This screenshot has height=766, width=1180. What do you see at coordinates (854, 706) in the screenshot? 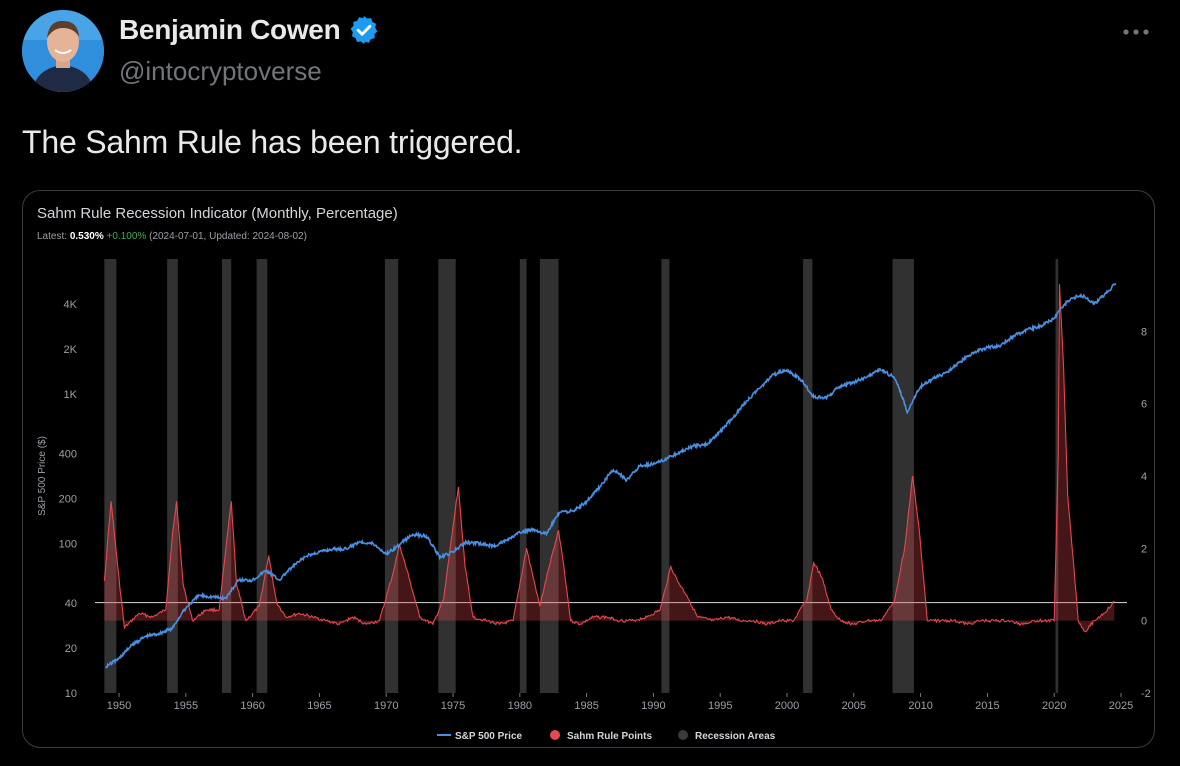
I see `x-tick-label: 2005` at bounding box center [854, 706].